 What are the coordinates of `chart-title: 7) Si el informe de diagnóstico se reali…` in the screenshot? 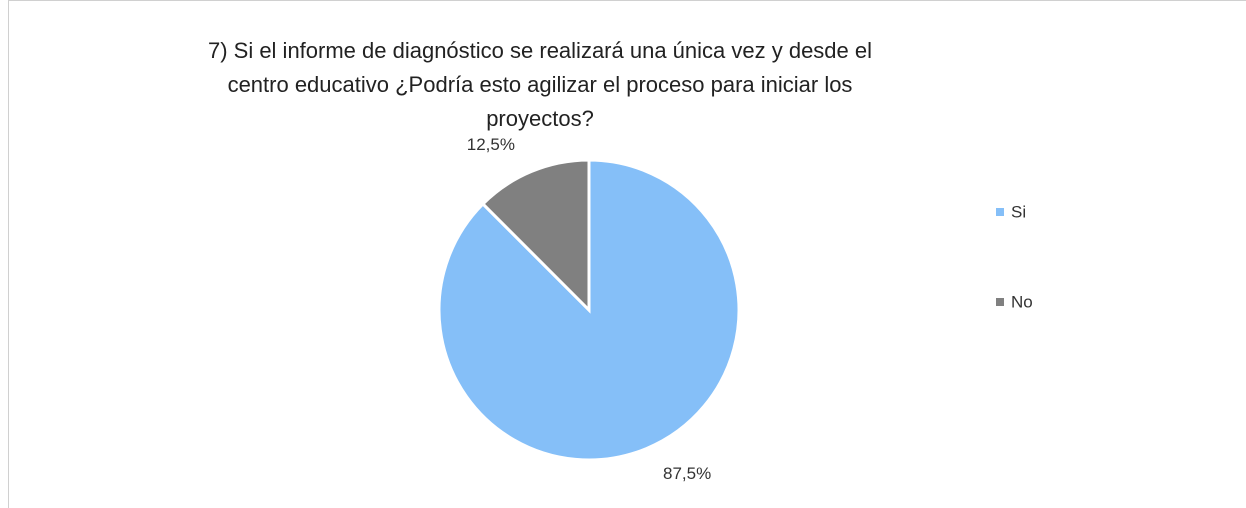 It's located at (540, 84).